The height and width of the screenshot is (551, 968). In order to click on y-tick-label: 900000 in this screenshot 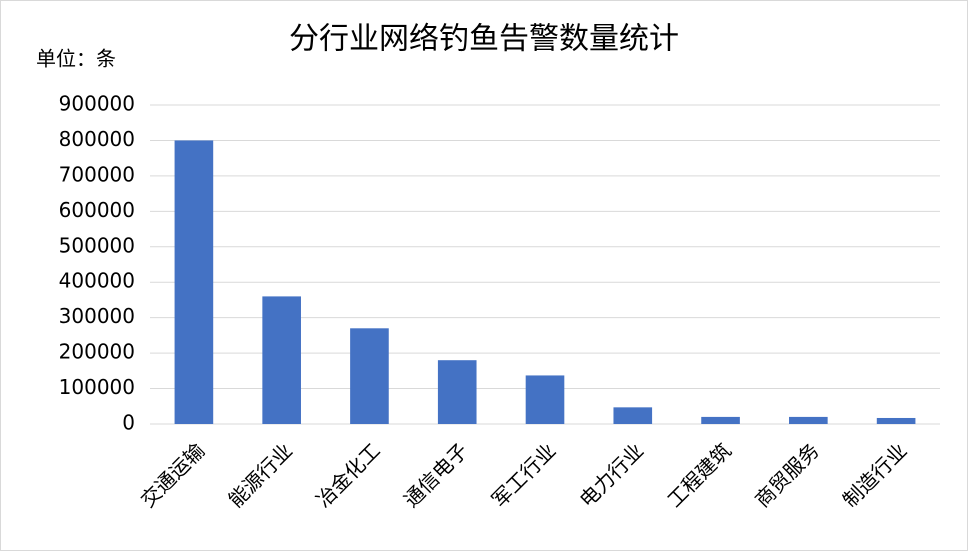, I will do `click(97, 104)`.